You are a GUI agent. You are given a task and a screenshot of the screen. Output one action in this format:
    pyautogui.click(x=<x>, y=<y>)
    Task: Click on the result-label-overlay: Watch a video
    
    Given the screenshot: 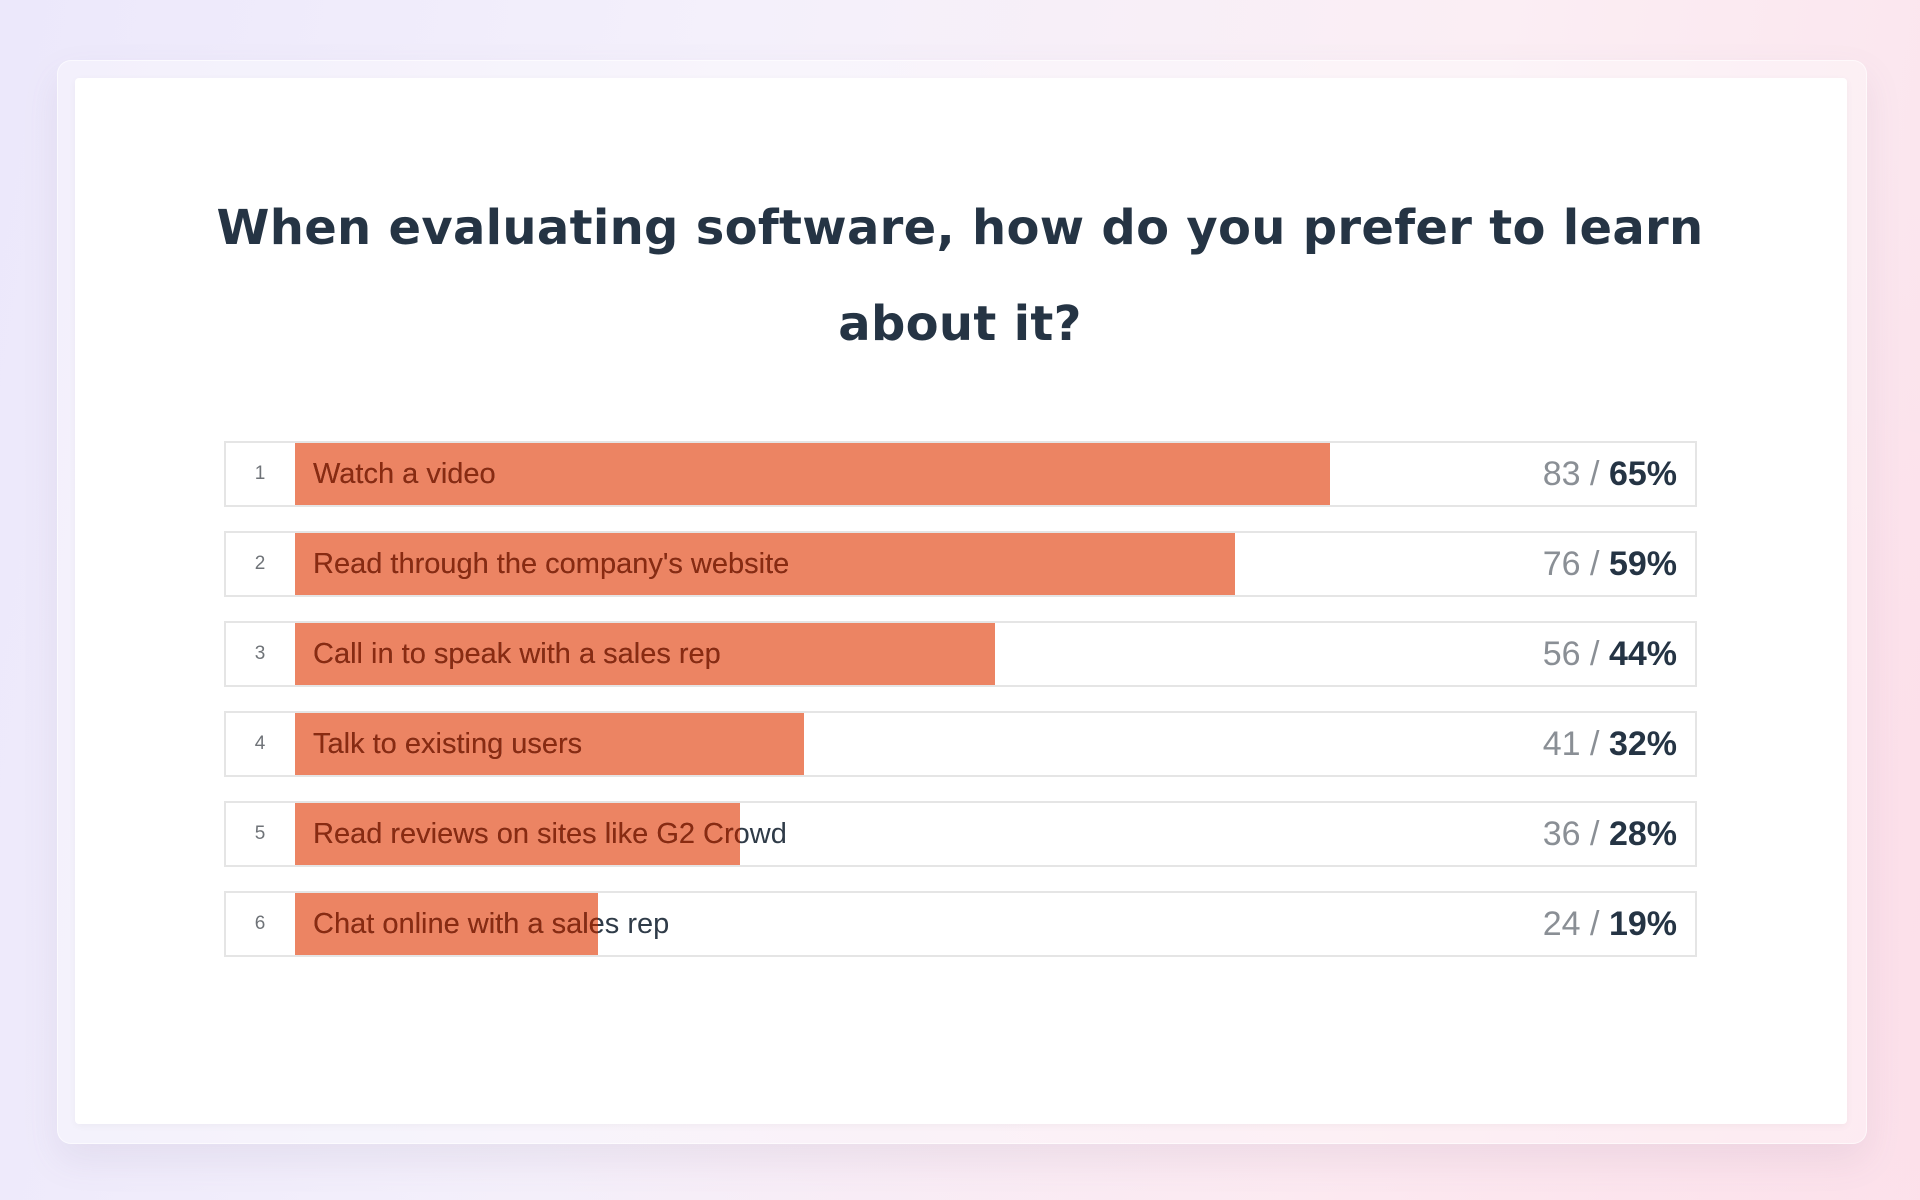 What is the action you would take?
    pyautogui.click(x=812, y=474)
    